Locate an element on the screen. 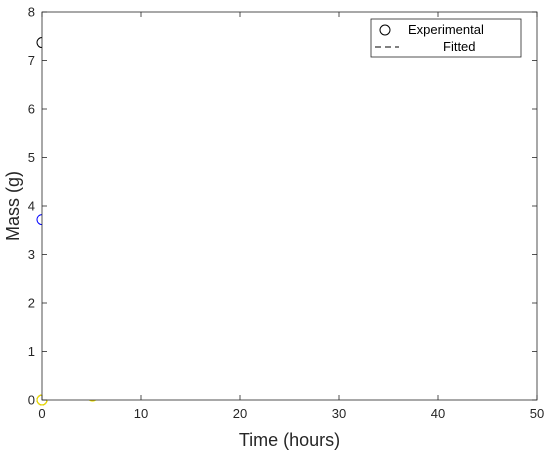 This screenshot has height=459, width=550. legend: Experimental Fitted is located at coordinates (446, 38).